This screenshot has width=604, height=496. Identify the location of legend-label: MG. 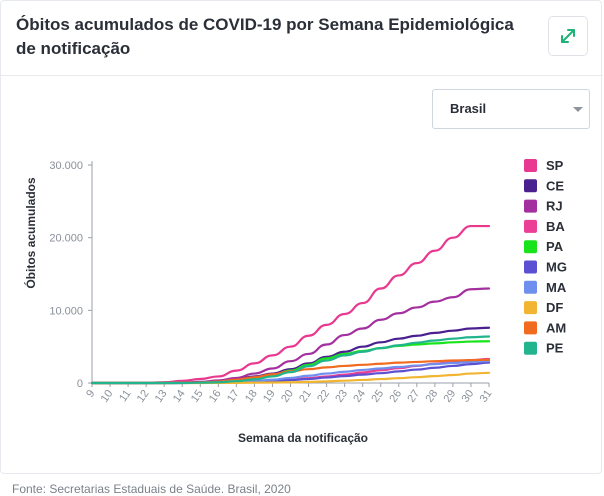
(556, 267).